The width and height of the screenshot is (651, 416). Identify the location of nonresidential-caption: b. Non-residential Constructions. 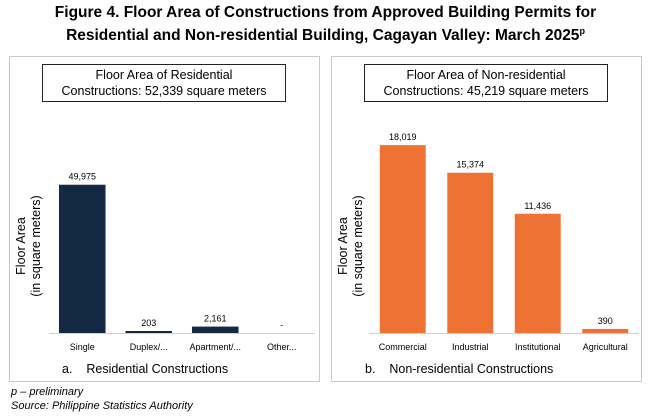
(459, 369).